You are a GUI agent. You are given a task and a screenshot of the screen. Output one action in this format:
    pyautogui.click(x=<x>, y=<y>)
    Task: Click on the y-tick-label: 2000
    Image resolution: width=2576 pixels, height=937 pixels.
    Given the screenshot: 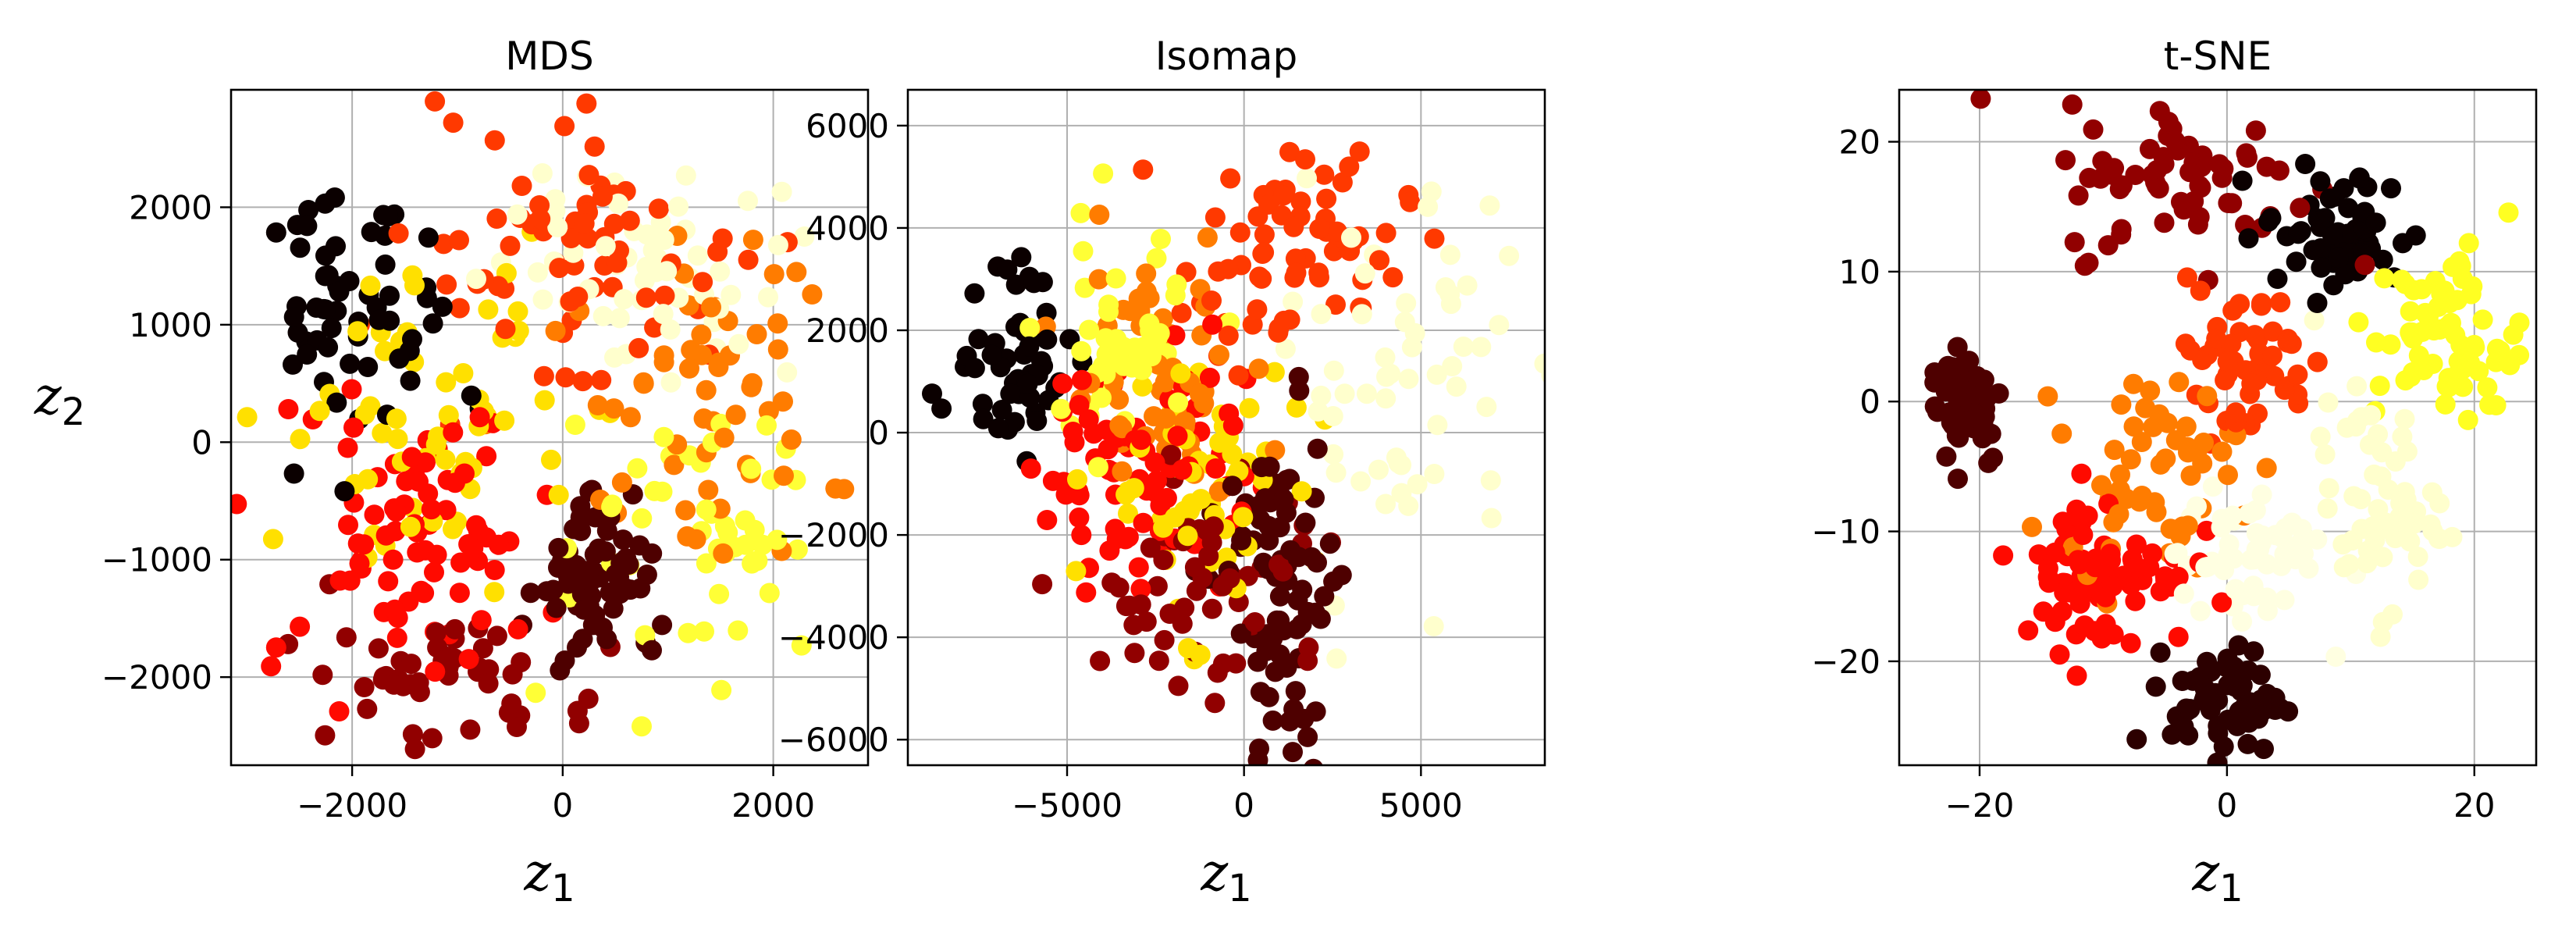 What is the action you would take?
    pyautogui.click(x=170, y=207)
    